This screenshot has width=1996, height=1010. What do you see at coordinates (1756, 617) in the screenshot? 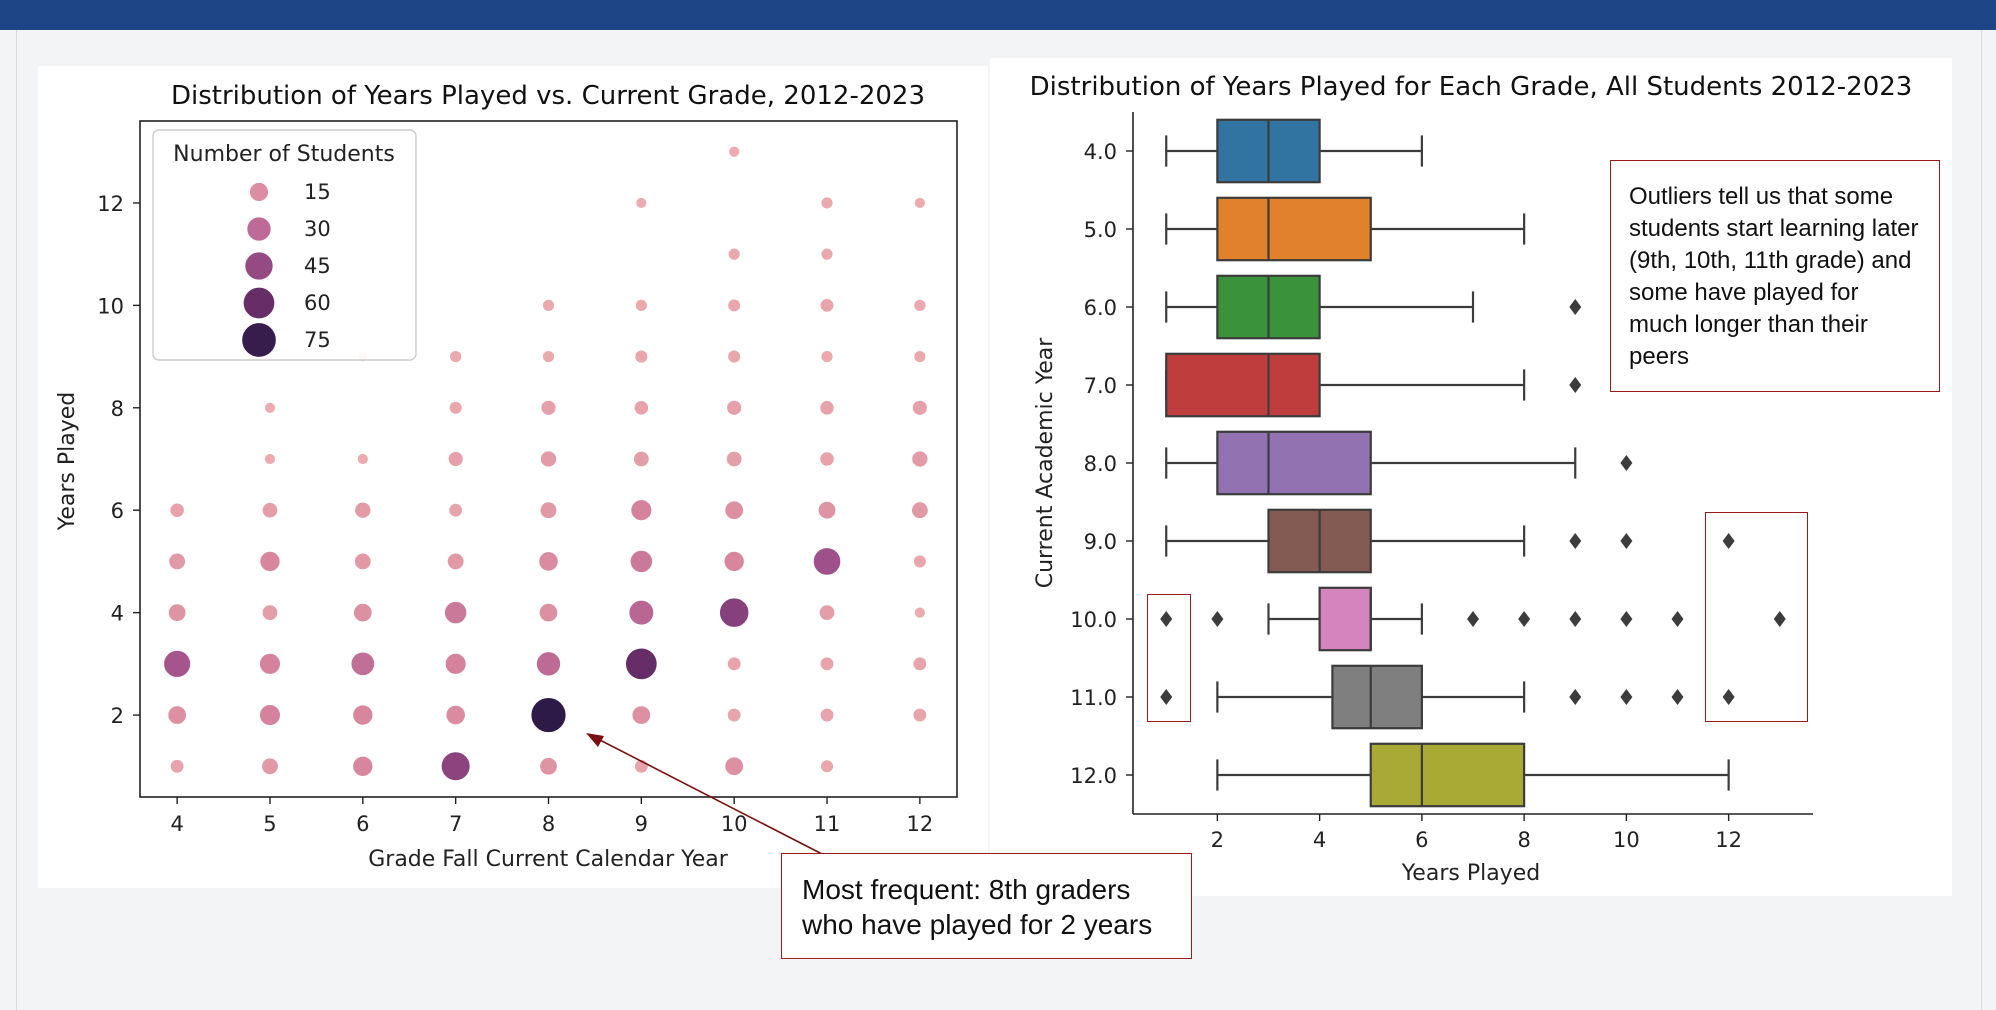
I see `highlight-high-outliers` at bounding box center [1756, 617].